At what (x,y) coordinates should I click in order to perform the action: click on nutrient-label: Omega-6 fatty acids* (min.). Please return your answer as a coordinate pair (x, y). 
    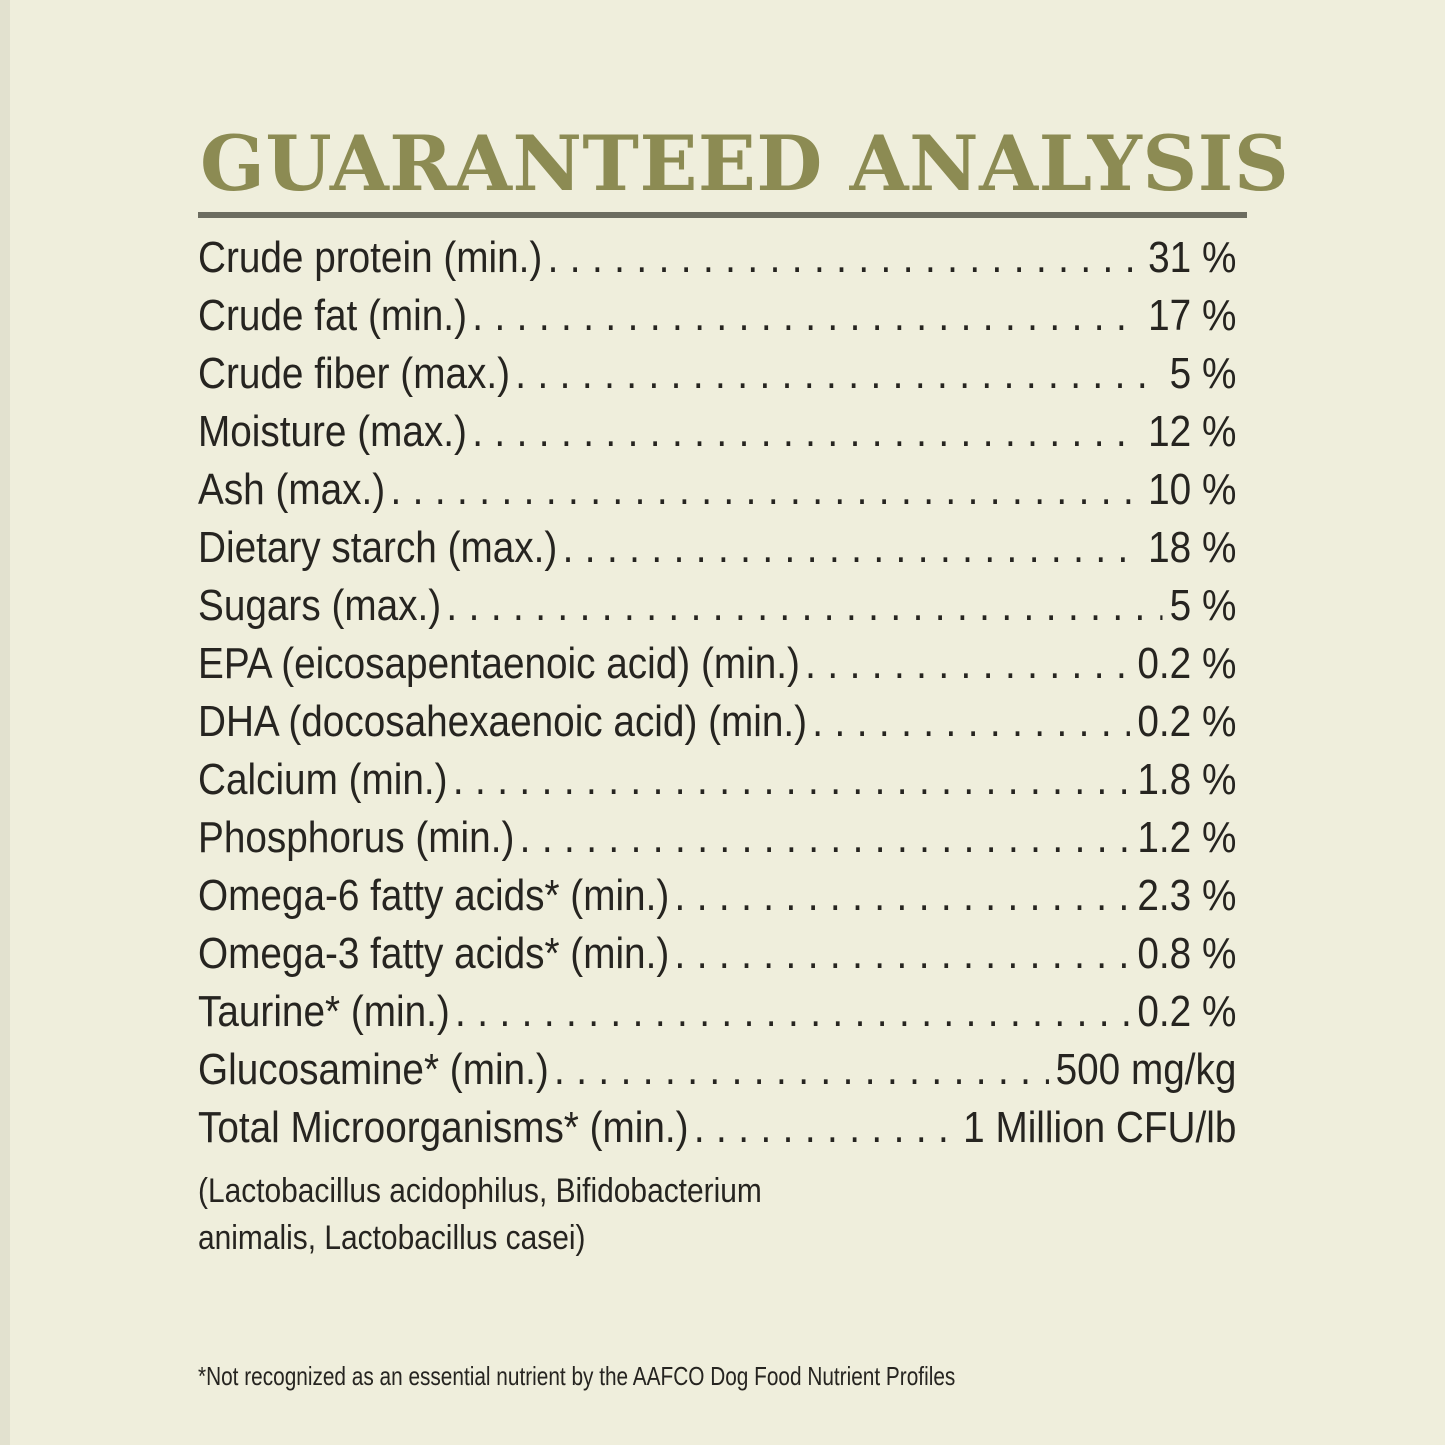
    Looking at the image, I should click on (434, 895).